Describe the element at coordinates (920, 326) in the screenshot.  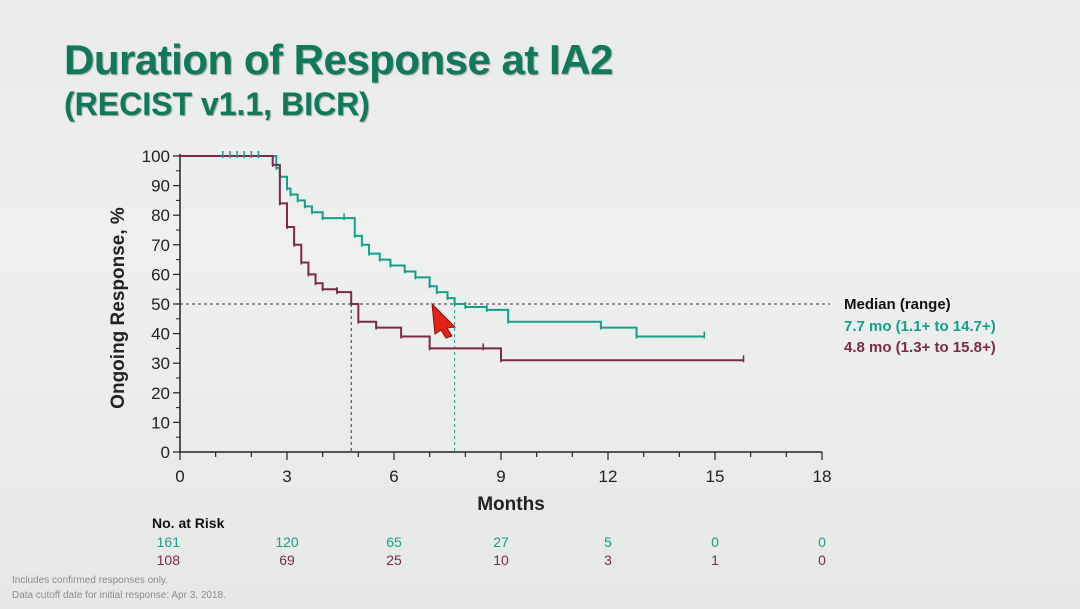
I see `legend-entry: 7.7 mo (1.1+ to 14.7+)` at that location.